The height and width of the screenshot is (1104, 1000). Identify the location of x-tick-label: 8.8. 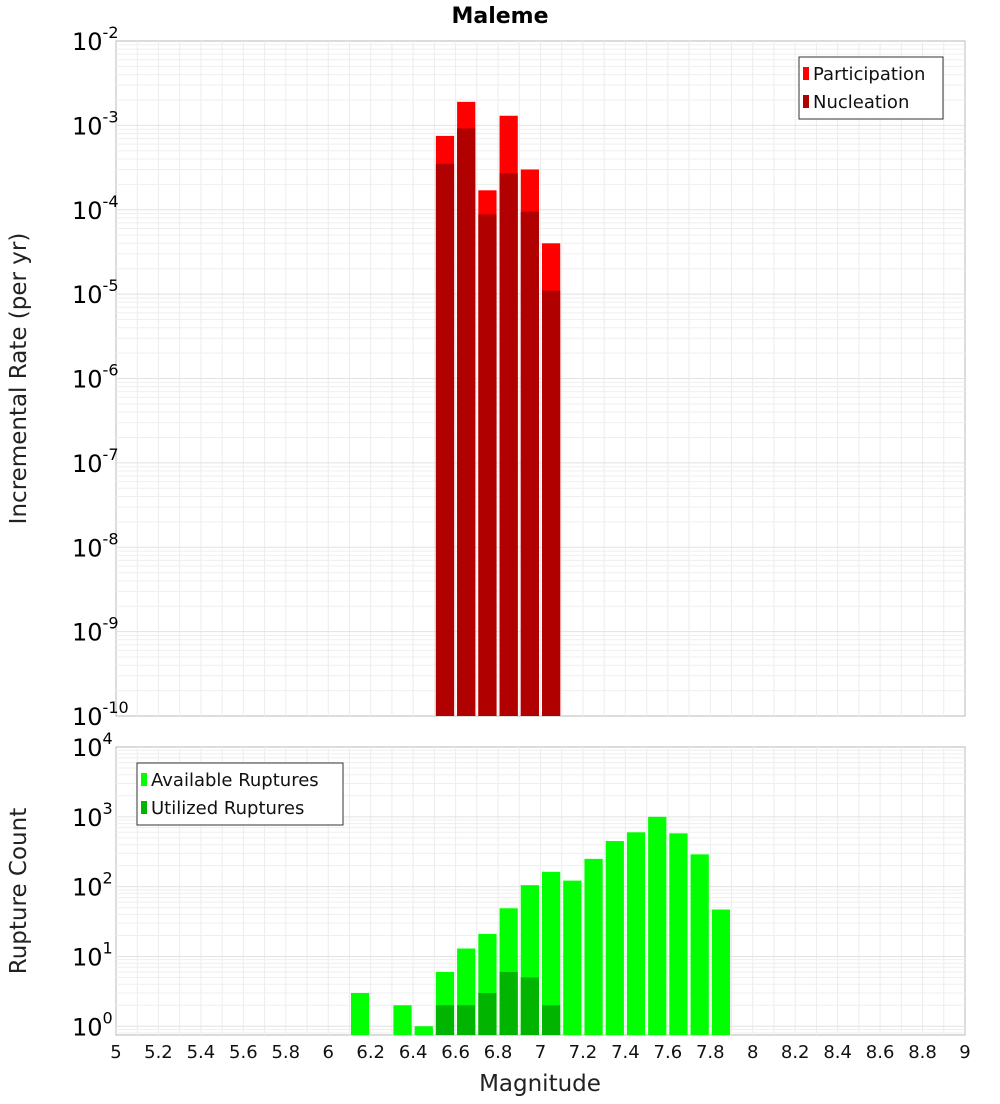
(922, 1052).